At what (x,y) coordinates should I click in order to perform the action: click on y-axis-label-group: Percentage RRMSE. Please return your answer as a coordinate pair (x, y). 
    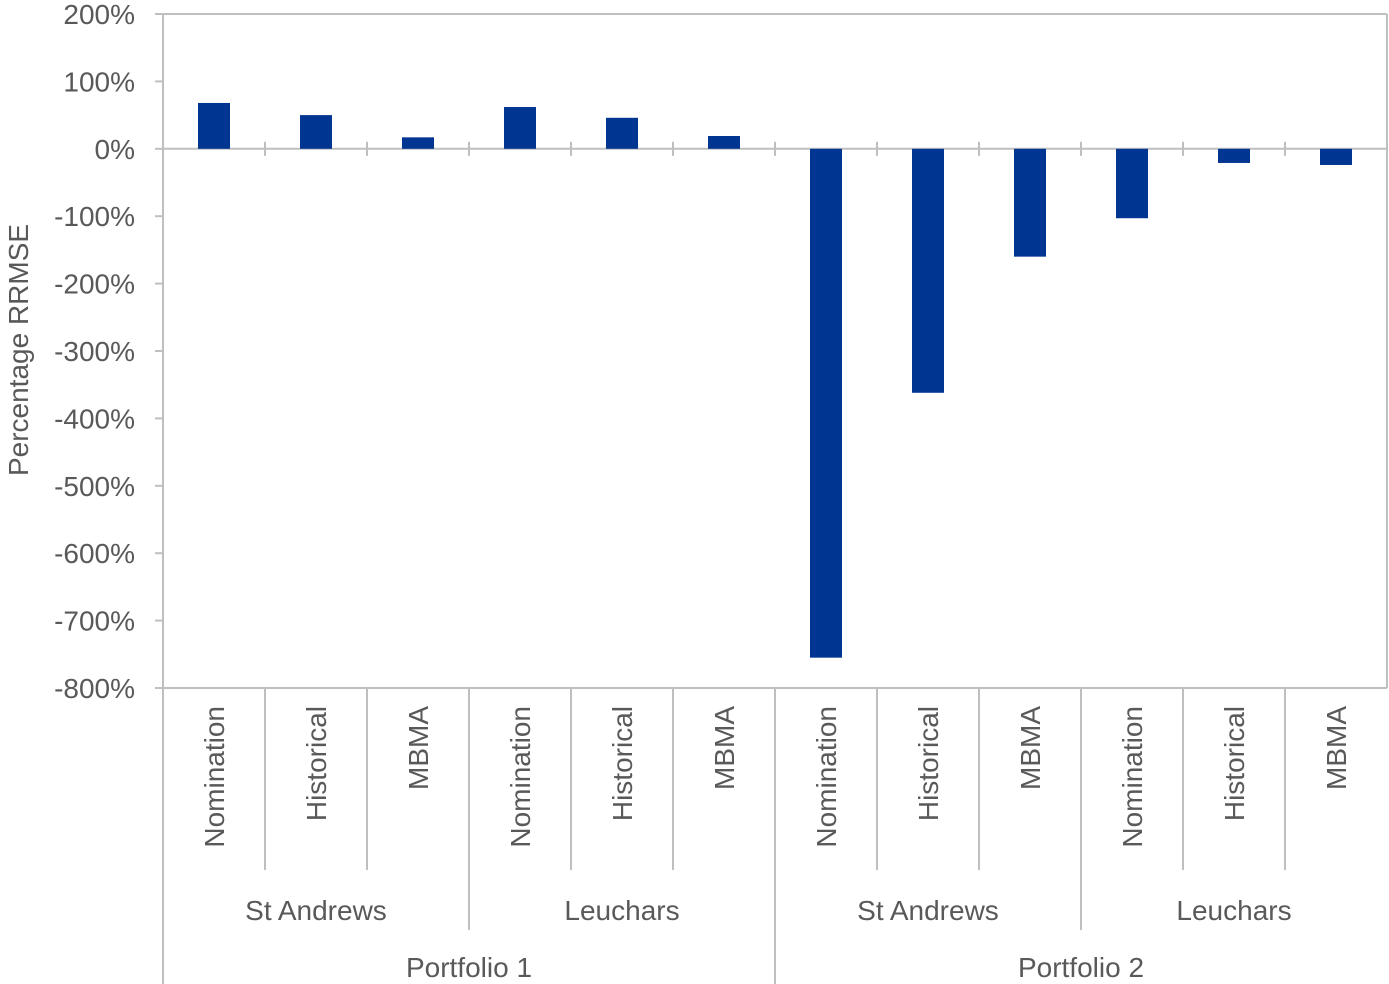
    Looking at the image, I should click on (18, 350).